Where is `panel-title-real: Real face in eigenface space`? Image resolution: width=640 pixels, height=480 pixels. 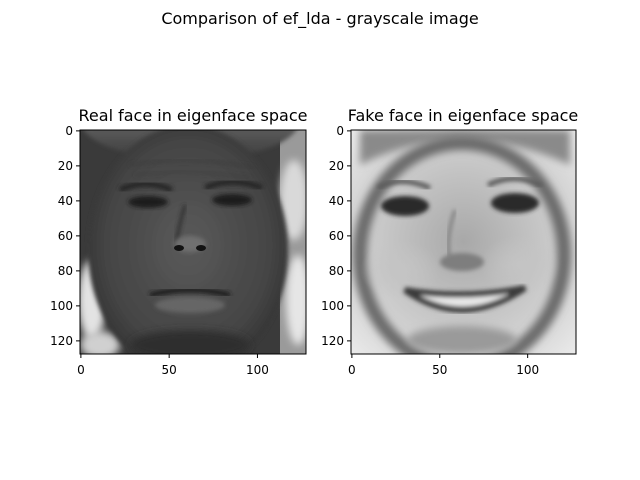 panel-title-real: Real face in eigenface space is located at coordinates (193, 115).